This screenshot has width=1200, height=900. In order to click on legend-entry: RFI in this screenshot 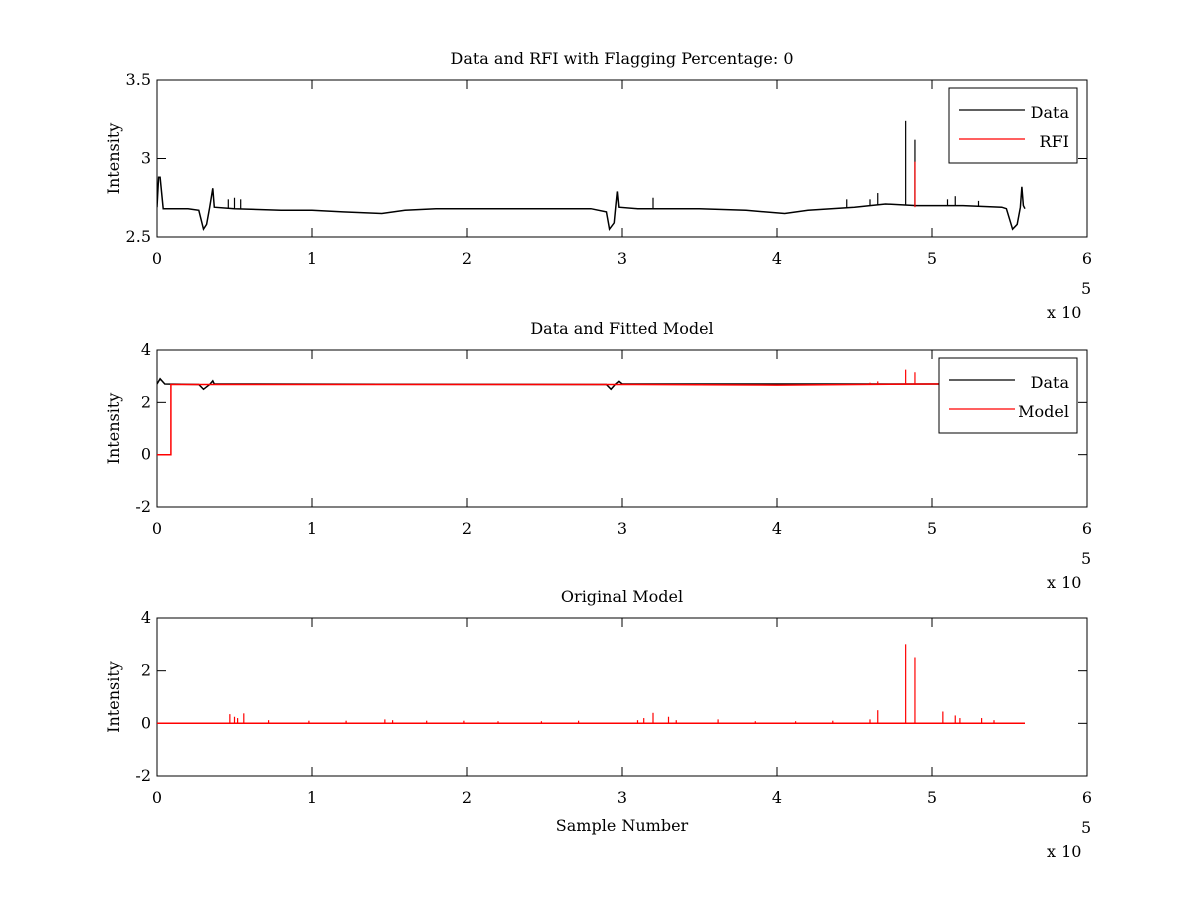, I will do `click(1054, 141)`.